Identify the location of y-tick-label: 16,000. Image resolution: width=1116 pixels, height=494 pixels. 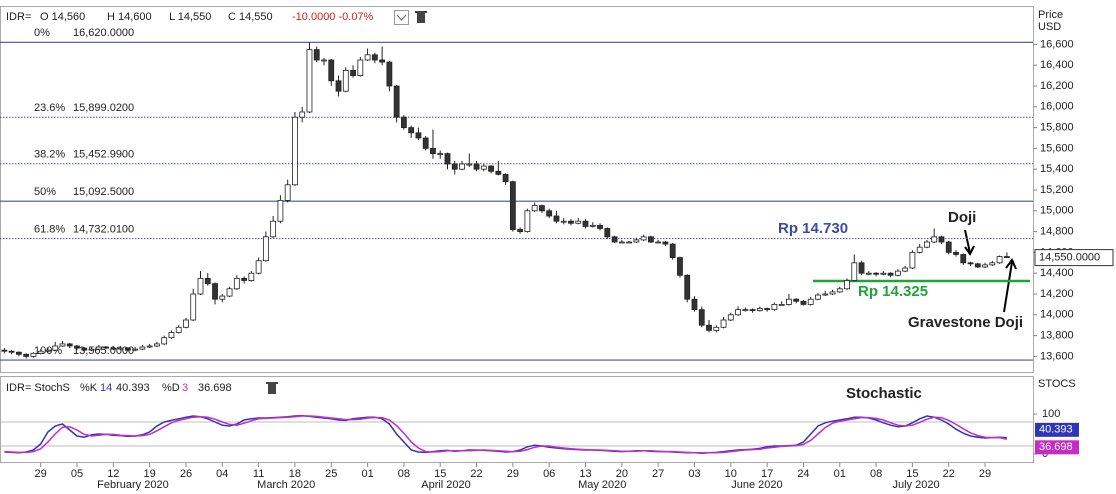
(1057, 107).